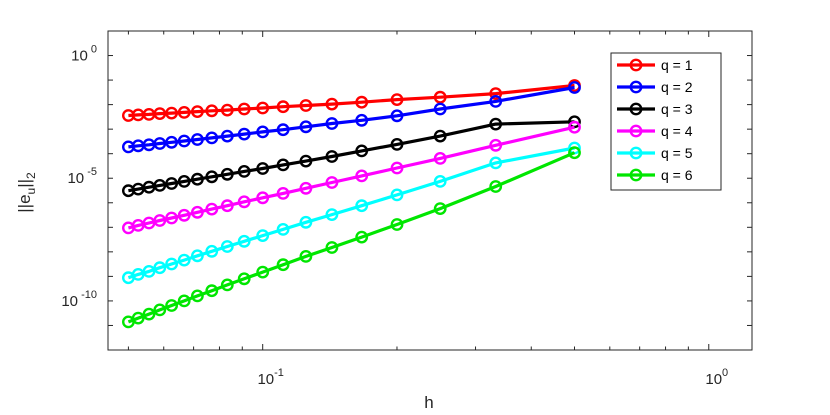 The height and width of the screenshot is (415, 830). What do you see at coordinates (655, 87) in the screenshot?
I see `legend-item-2: q = 2` at bounding box center [655, 87].